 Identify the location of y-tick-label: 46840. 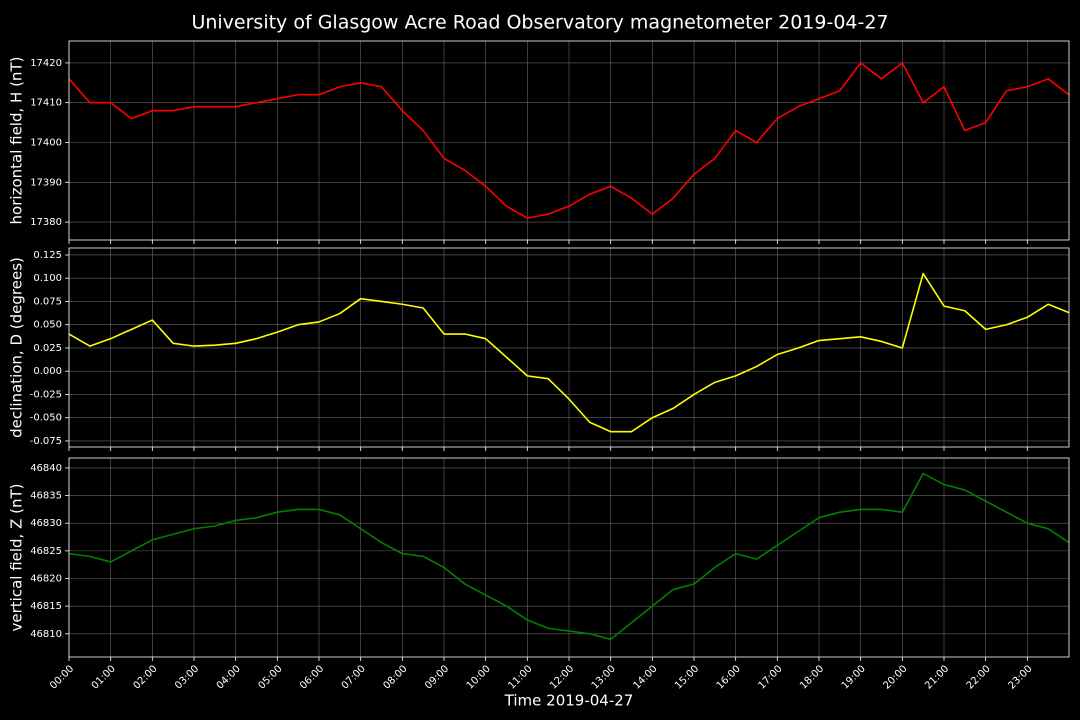
(46, 468).